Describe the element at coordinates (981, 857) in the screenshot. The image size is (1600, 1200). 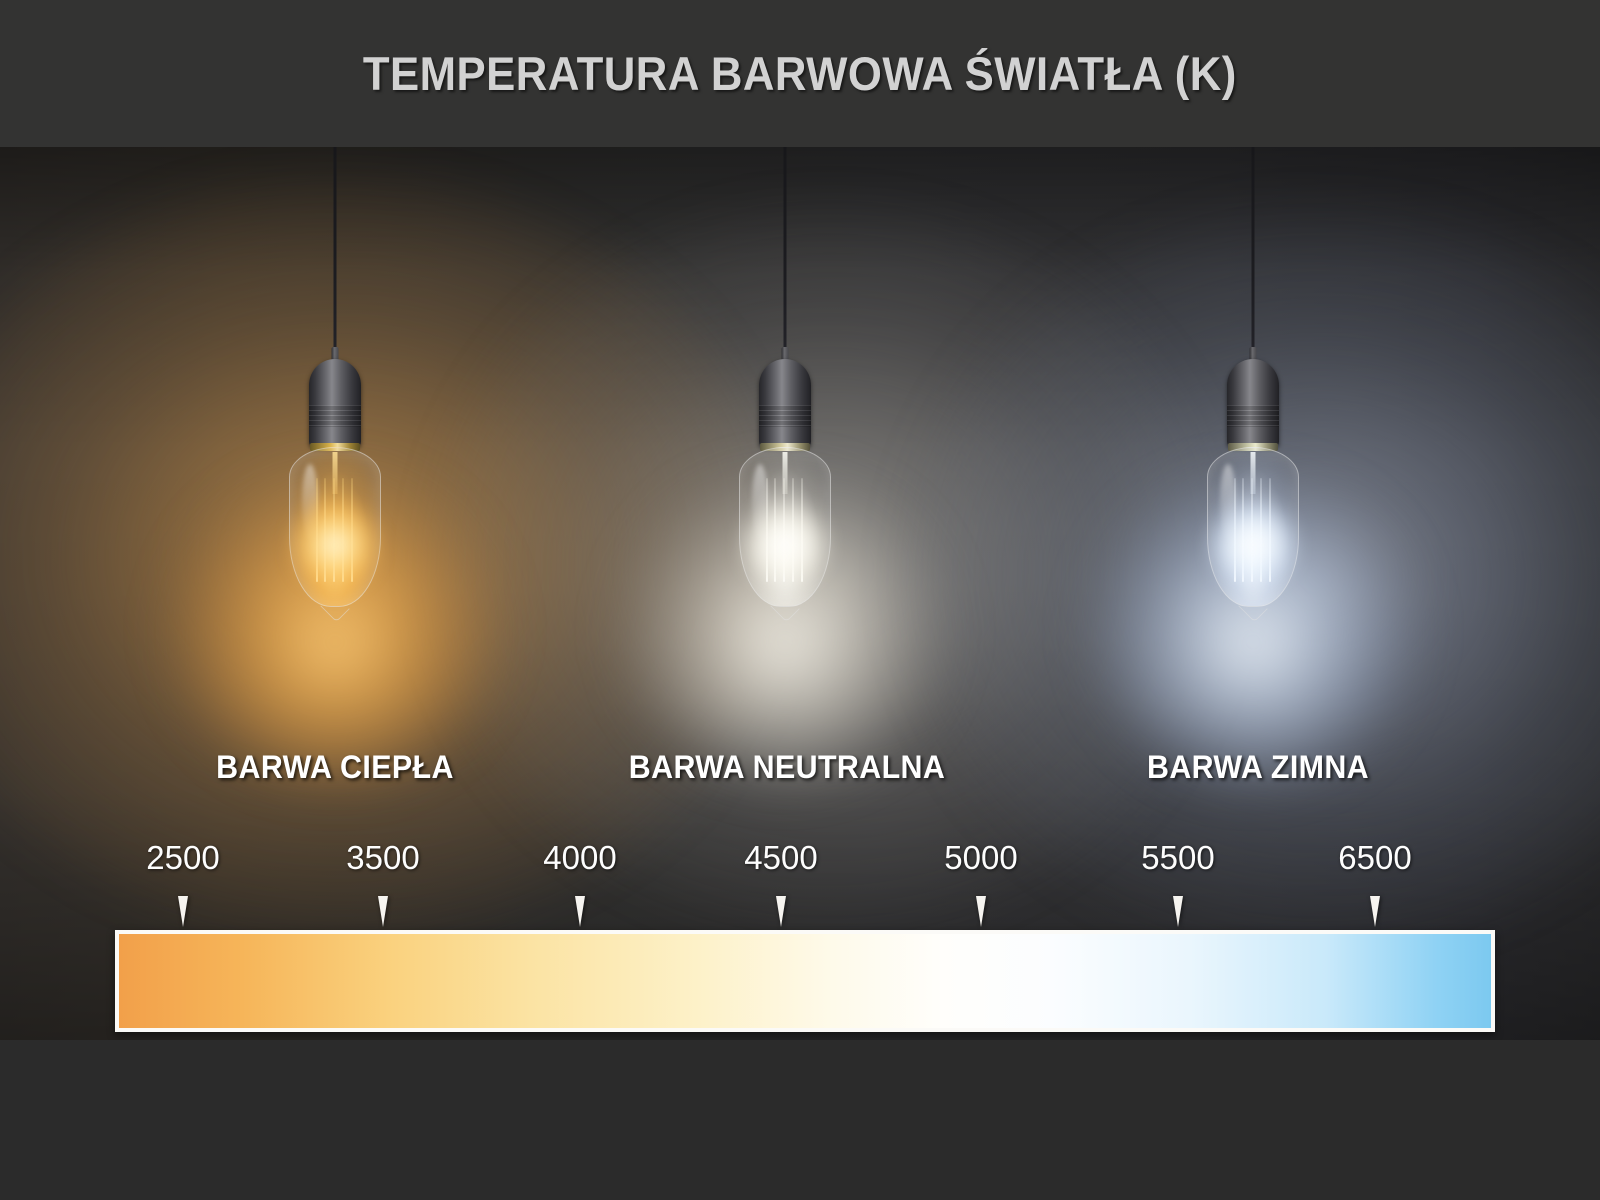
I see `tick-label-5000: 5000` at that location.